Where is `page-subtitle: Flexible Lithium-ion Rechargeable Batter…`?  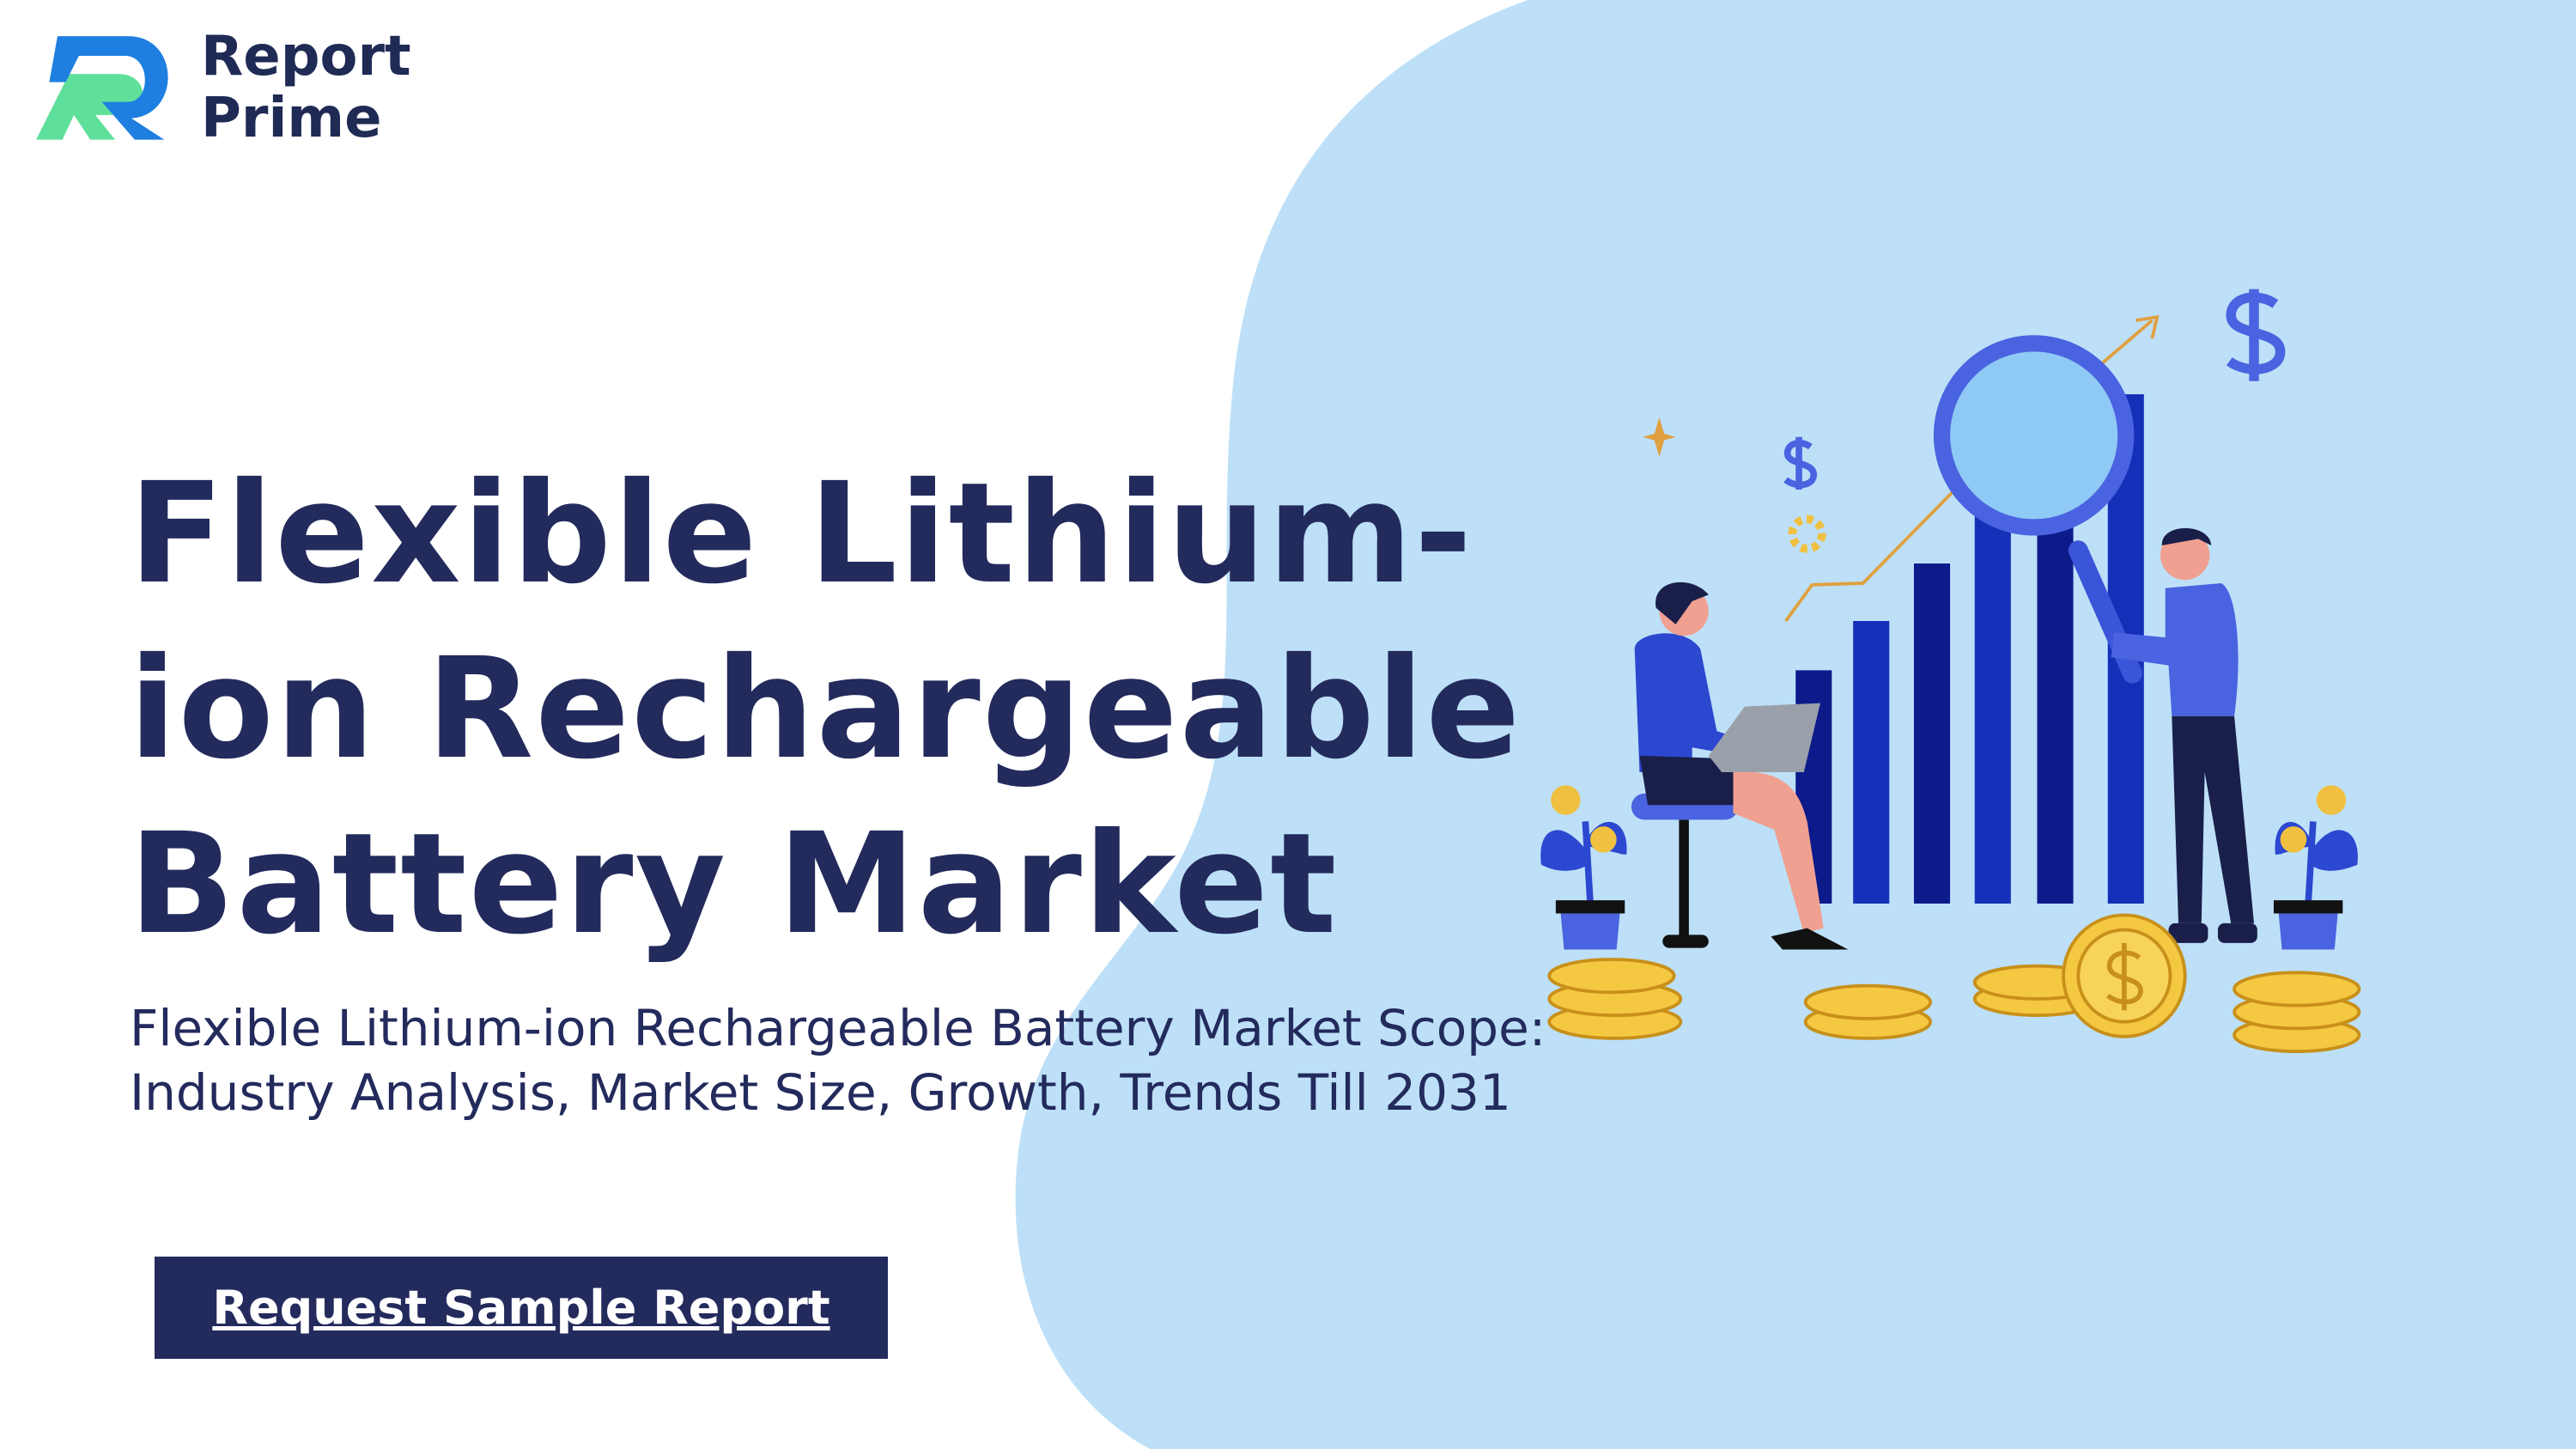 page-subtitle: Flexible Lithium-ion Rechargeable Batter… is located at coordinates (838, 1060).